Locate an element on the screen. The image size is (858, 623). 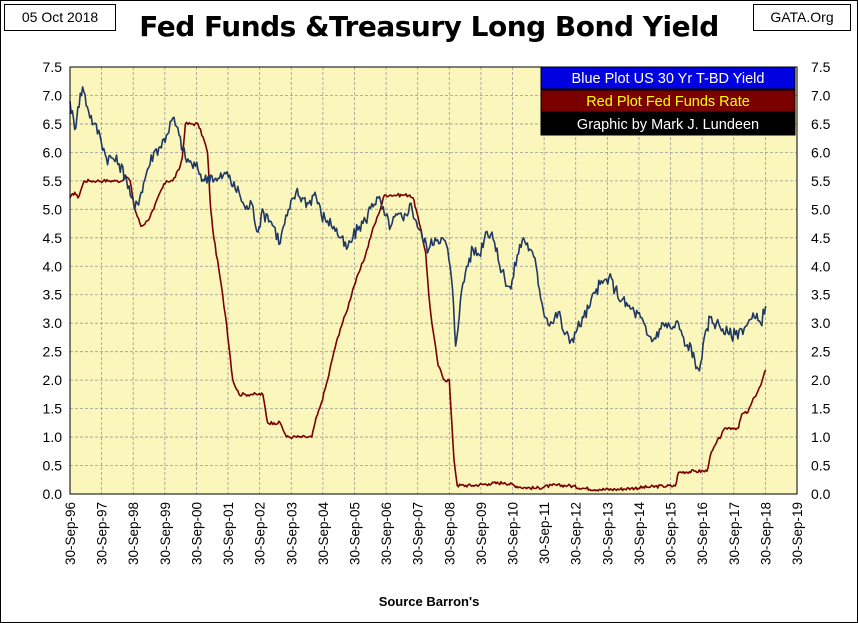
x-tick-label: 30-Sep-08 is located at coordinates (449, 533).